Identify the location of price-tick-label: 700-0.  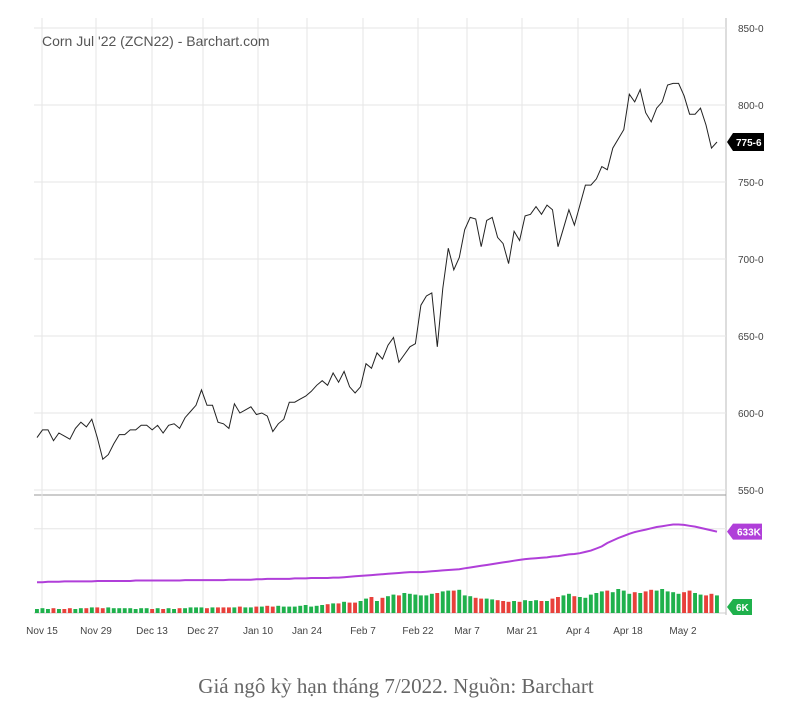
(751, 260).